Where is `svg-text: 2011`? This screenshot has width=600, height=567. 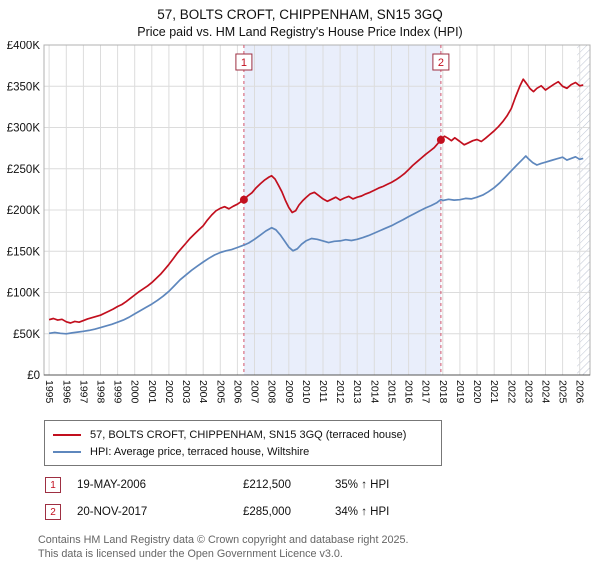 svg-text: 2011 is located at coordinates (323, 391).